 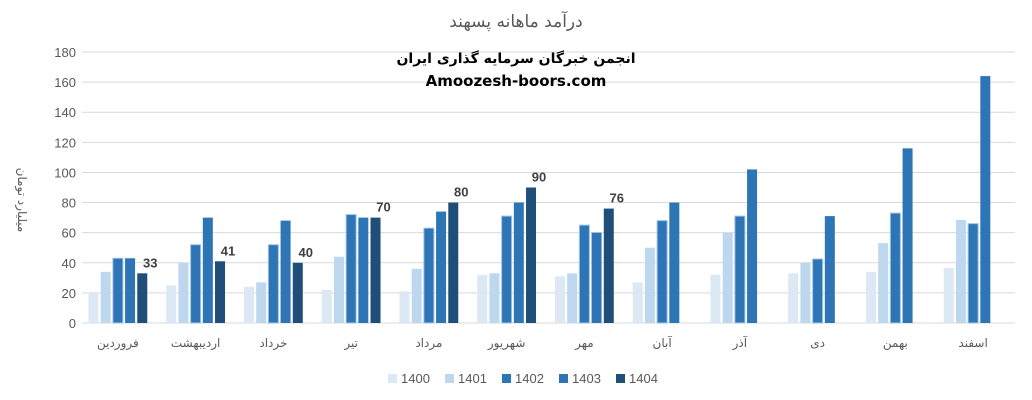 I want to click on y-tick-label: 140, so click(x=65, y=112).